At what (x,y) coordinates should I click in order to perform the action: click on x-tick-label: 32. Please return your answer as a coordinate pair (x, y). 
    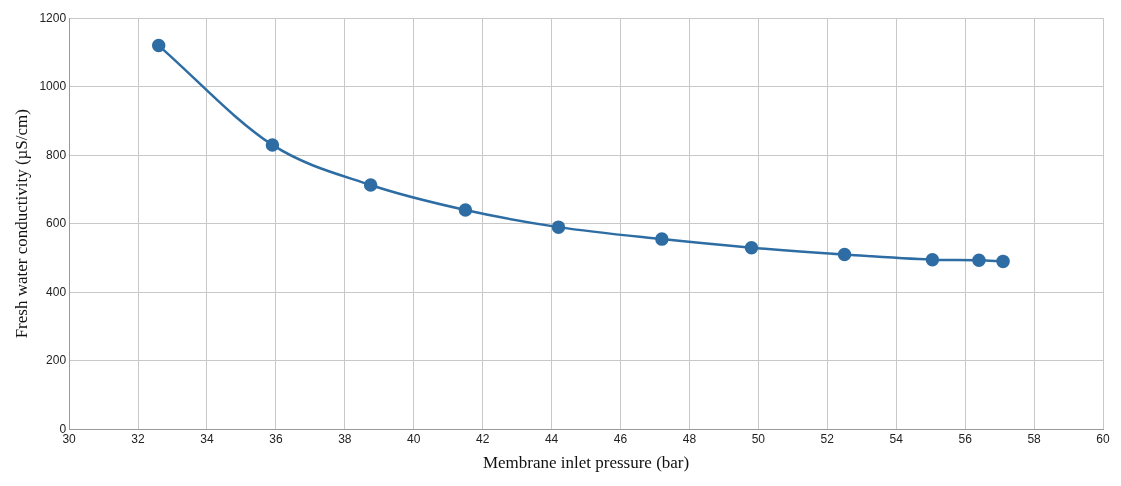
    Looking at the image, I should click on (138, 438).